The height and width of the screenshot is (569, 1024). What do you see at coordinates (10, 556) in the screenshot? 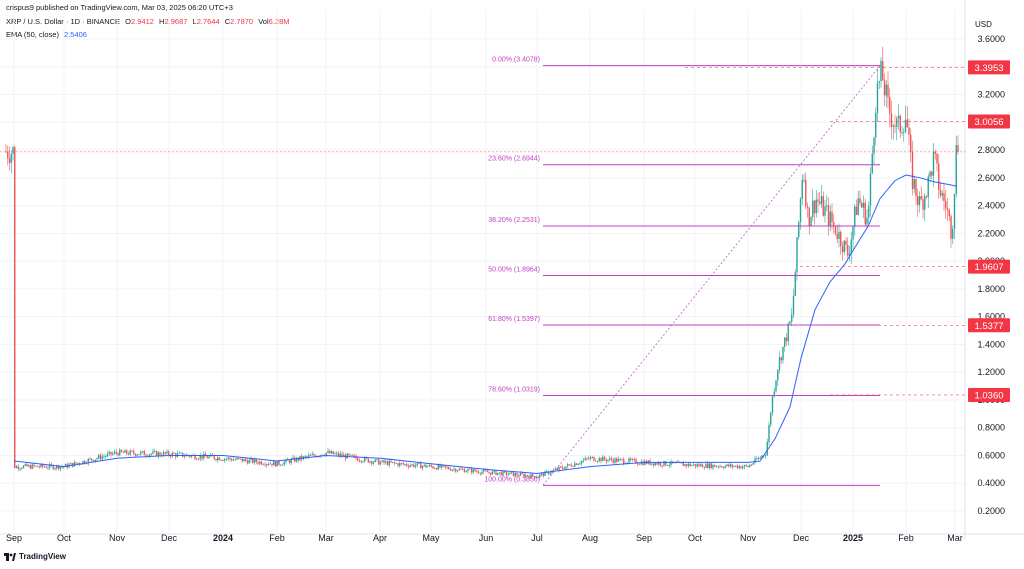
I see `tradingview-logo-icon` at bounding box center [10, 556].